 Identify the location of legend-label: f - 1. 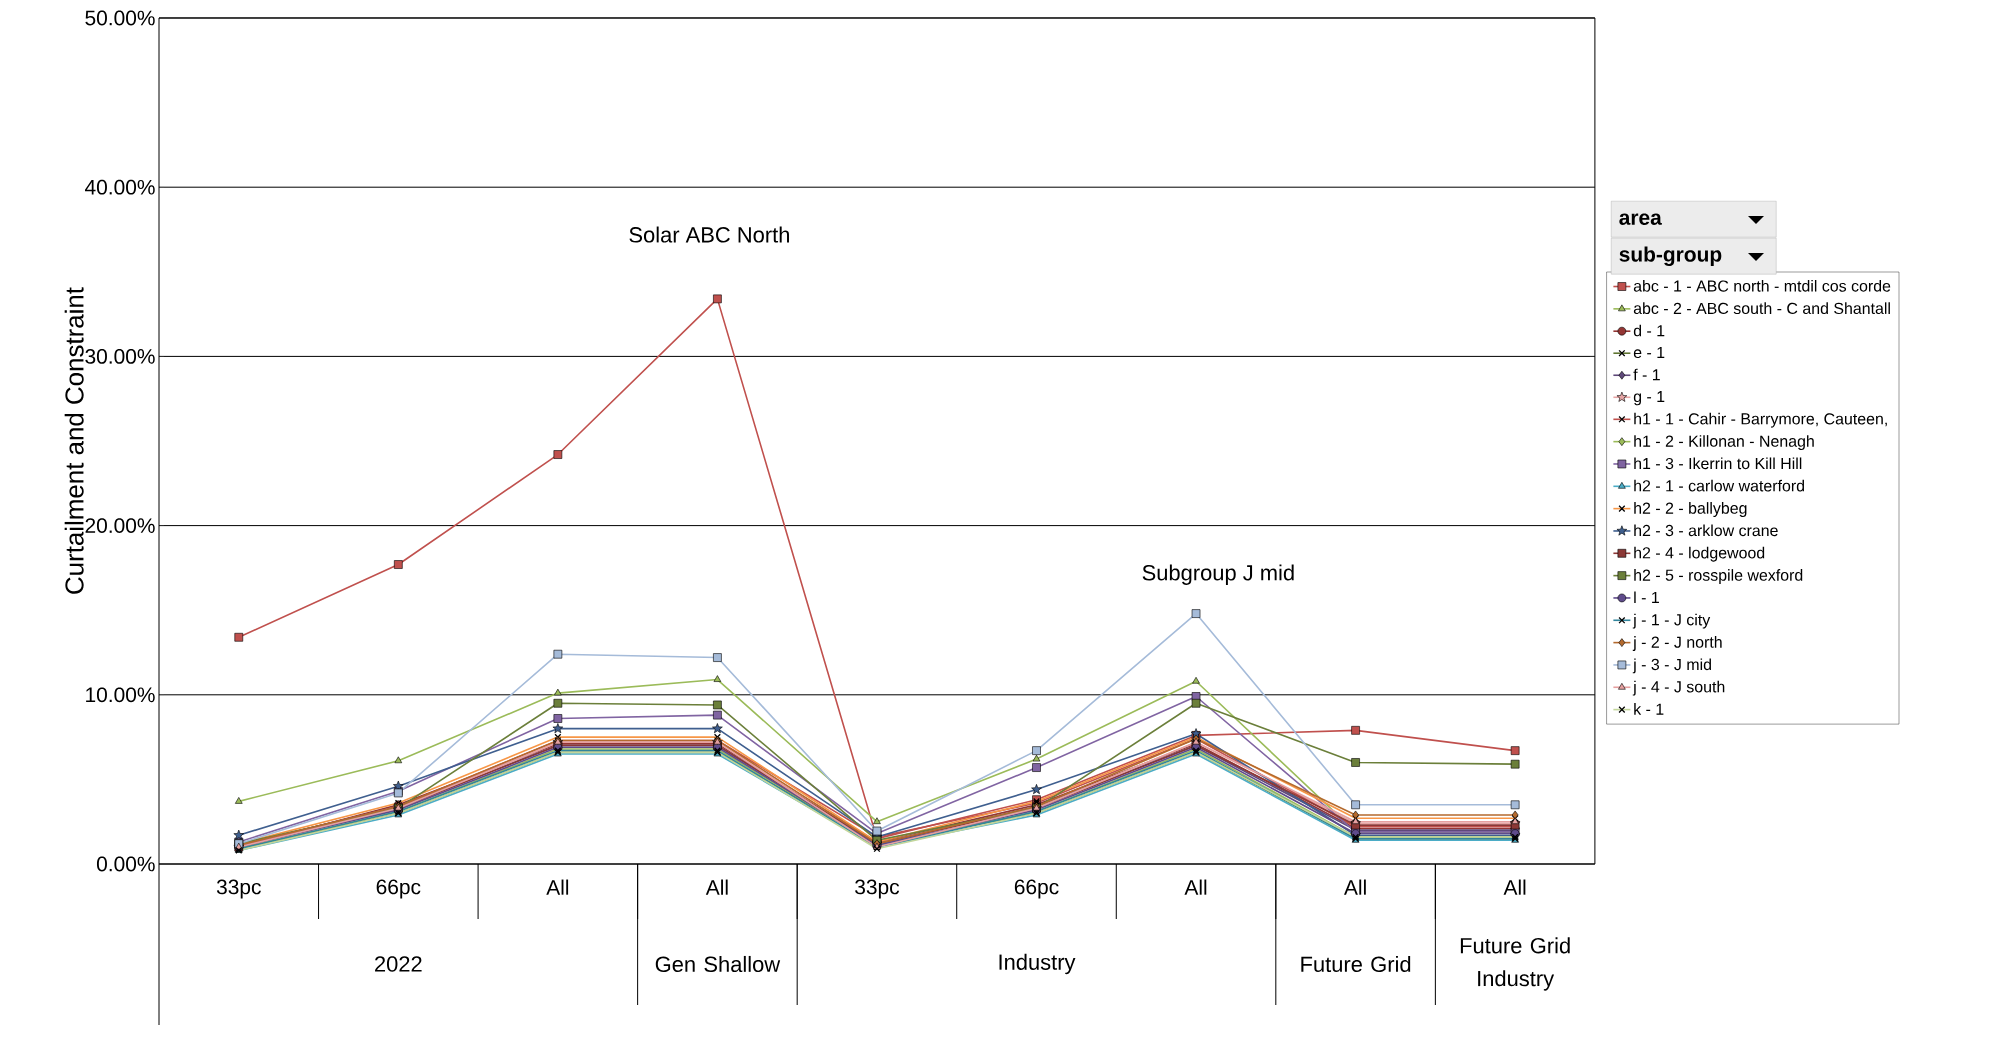
(1646, 374).